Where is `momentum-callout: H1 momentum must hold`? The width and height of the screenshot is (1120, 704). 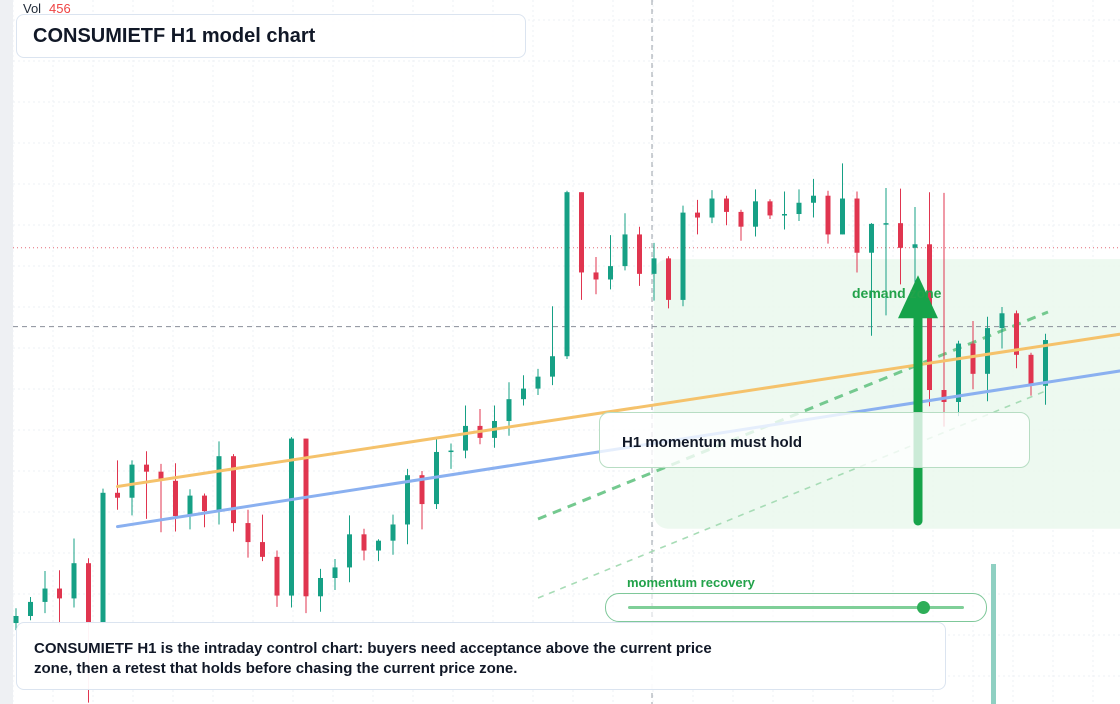 momentum-callout: H1 momentum must hold is located at coordinates (814, 440).